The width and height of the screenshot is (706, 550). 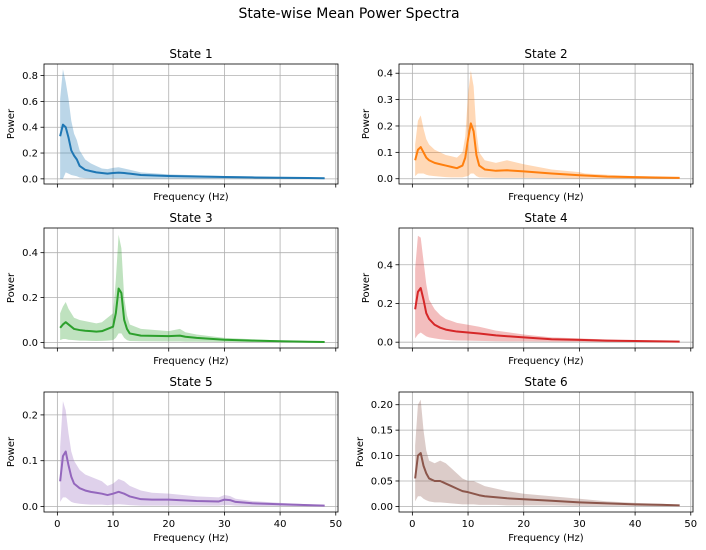 What do you see at coordinates (30, 76) in the screenshot?
I see `y-tick-label: 0.8` at bounding box center [30, 76].